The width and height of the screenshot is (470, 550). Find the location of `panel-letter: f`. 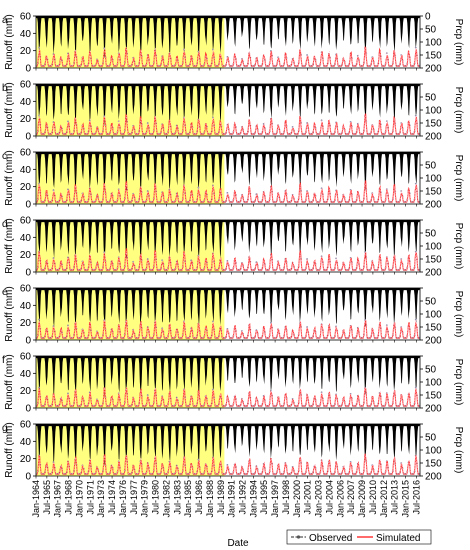

panel-letter: f is located at coordinates (3, 360).